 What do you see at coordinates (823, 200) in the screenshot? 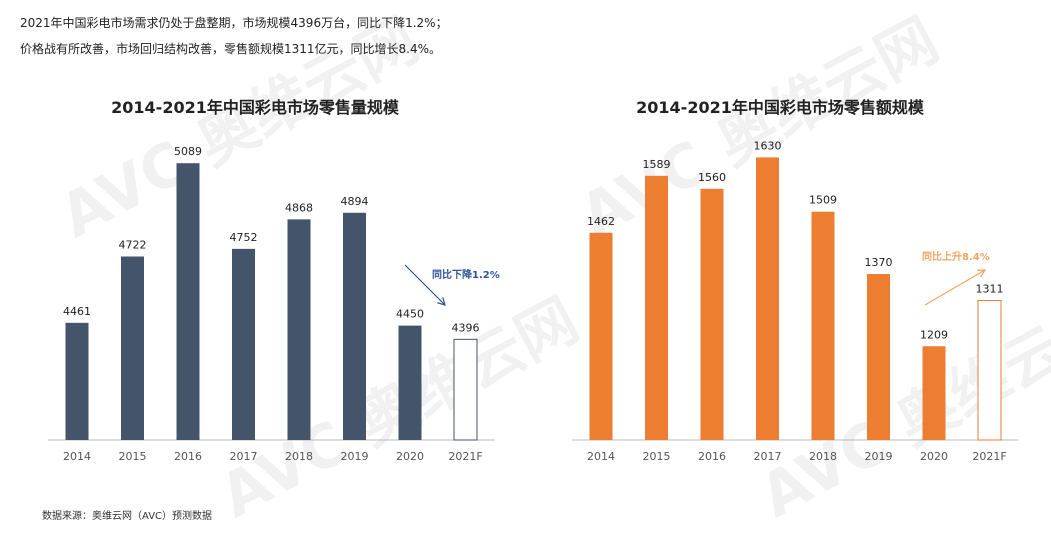
I see `data-label: 1509` at bounding box center [823, 200].